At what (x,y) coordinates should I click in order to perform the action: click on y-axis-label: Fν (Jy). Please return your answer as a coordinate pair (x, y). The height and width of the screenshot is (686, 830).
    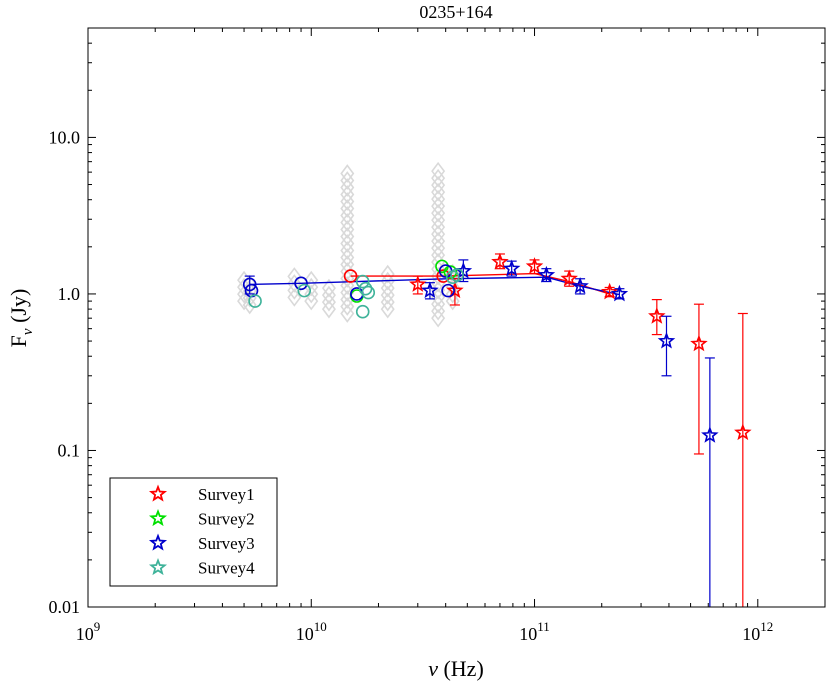
    Looking at the image, I should click on (21, 318).